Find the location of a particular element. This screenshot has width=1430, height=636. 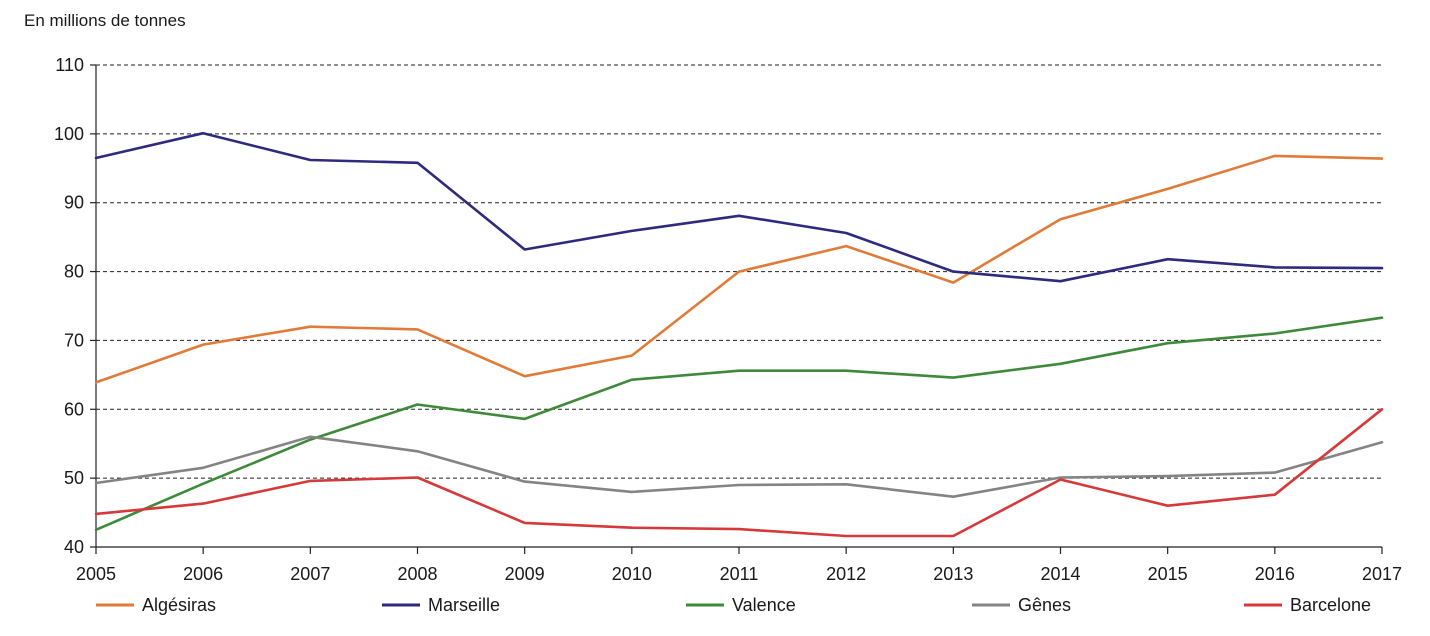

x-tick-label: 2010 is located at coordinates (632, 574).